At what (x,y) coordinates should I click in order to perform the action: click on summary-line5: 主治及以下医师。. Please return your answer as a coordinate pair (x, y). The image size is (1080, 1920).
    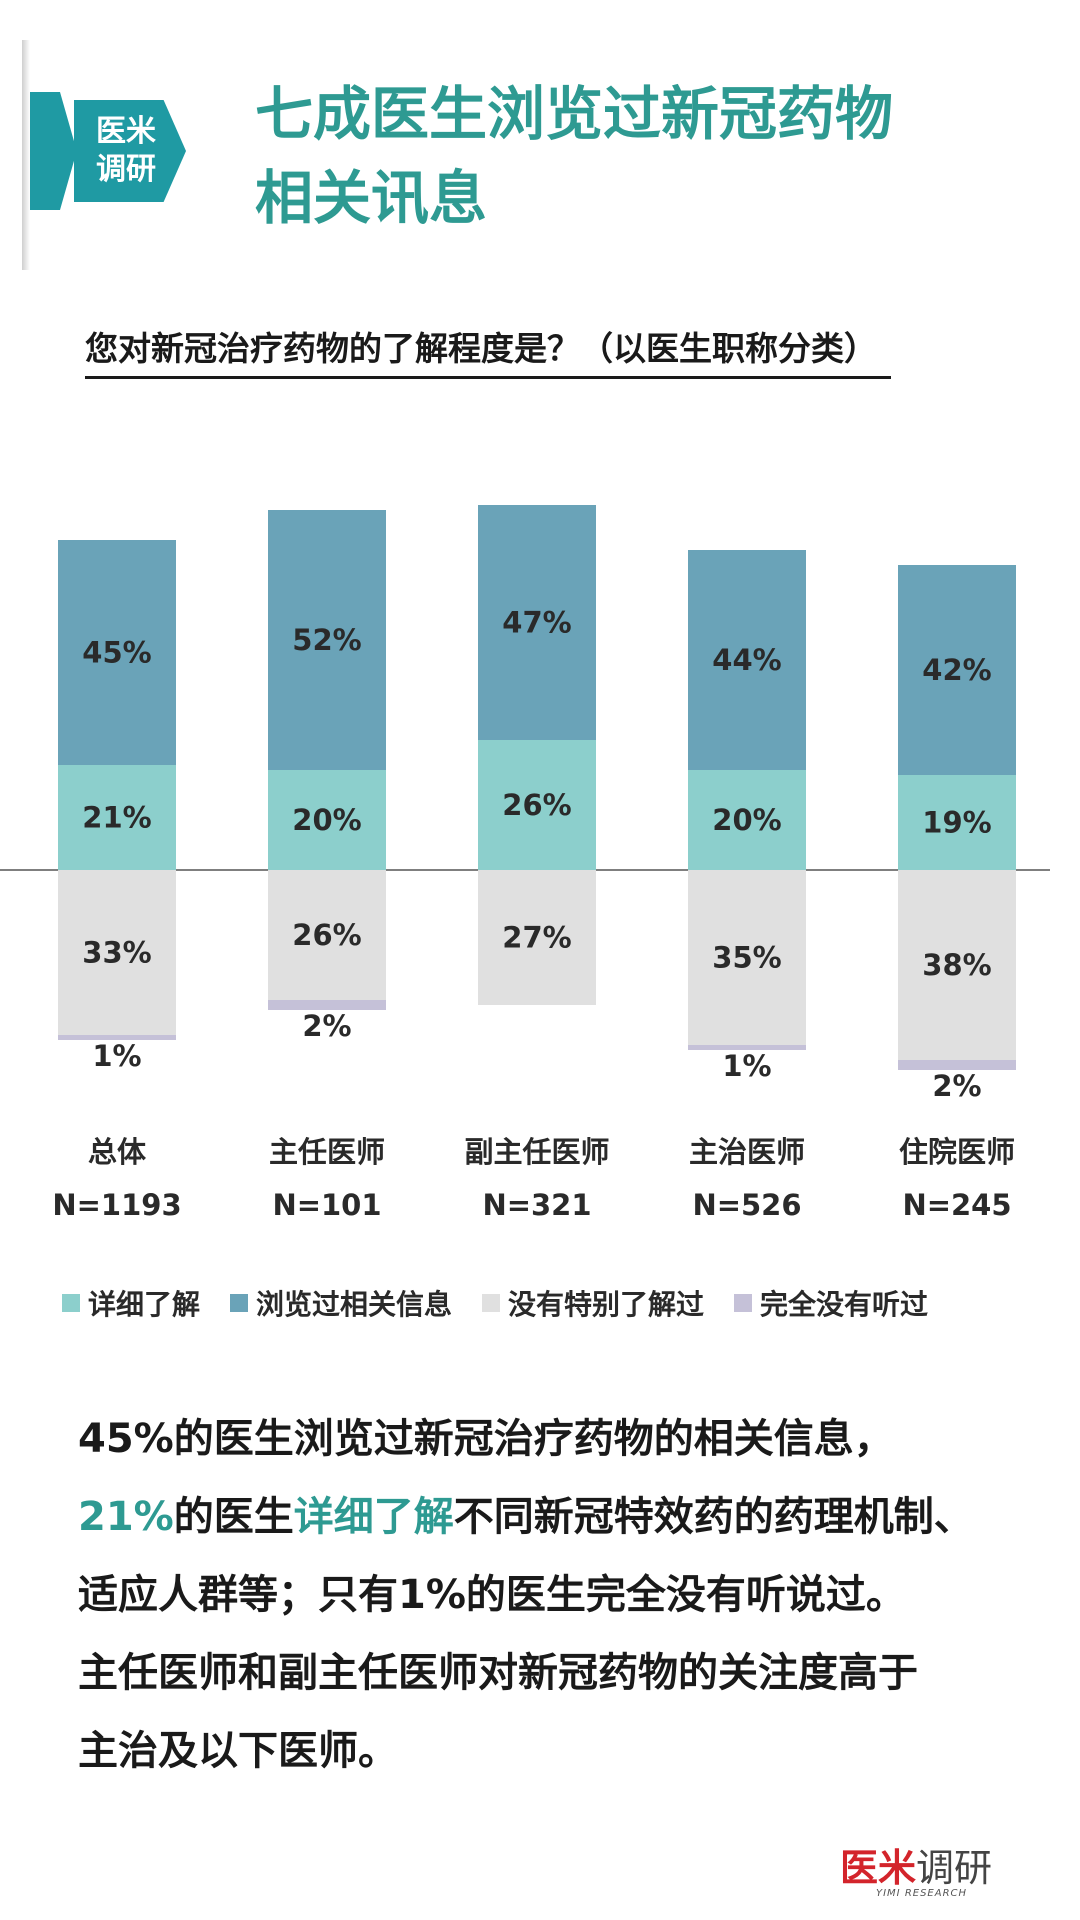
    Looking at the image, I should click on (238, 1751).